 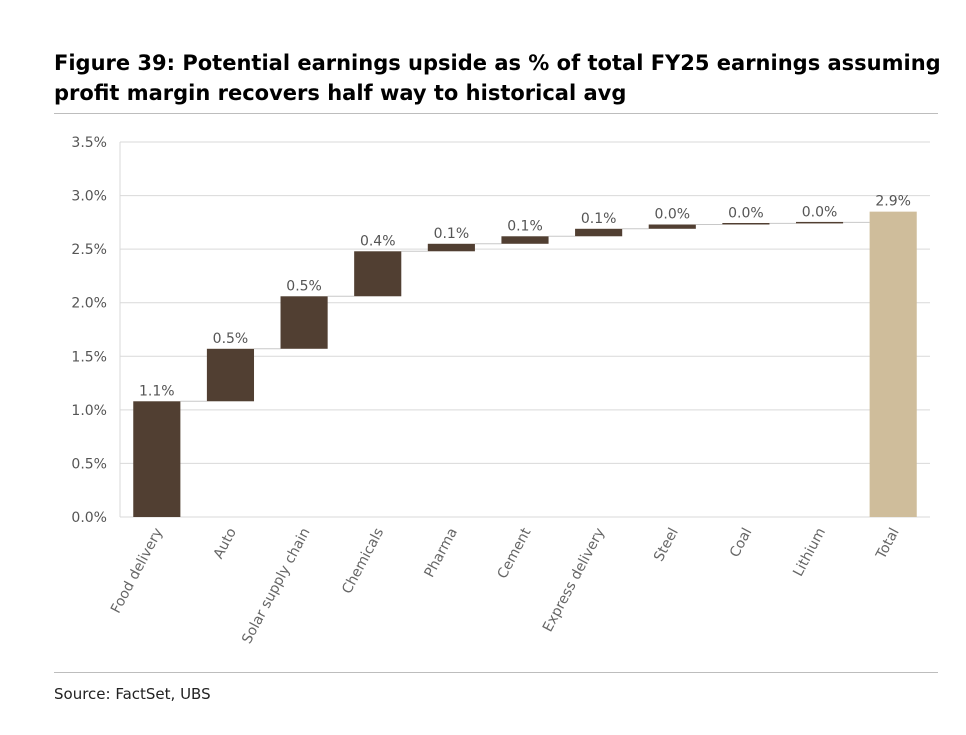 What do you see at coordinates (132, 694) in the screenshot?
I see `source-note: Source: FactSet, UBS` at bounding box center [132, 694].